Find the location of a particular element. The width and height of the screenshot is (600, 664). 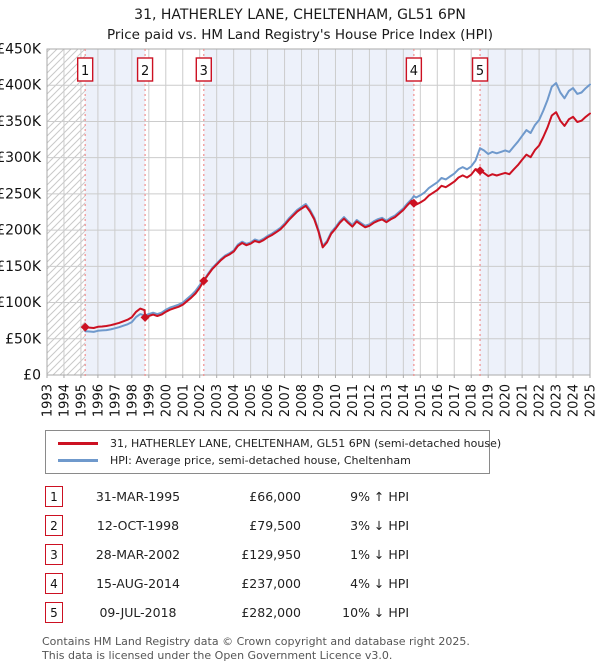

sale-date: 28-MAR-2002 is located at coordinates (138, 554).